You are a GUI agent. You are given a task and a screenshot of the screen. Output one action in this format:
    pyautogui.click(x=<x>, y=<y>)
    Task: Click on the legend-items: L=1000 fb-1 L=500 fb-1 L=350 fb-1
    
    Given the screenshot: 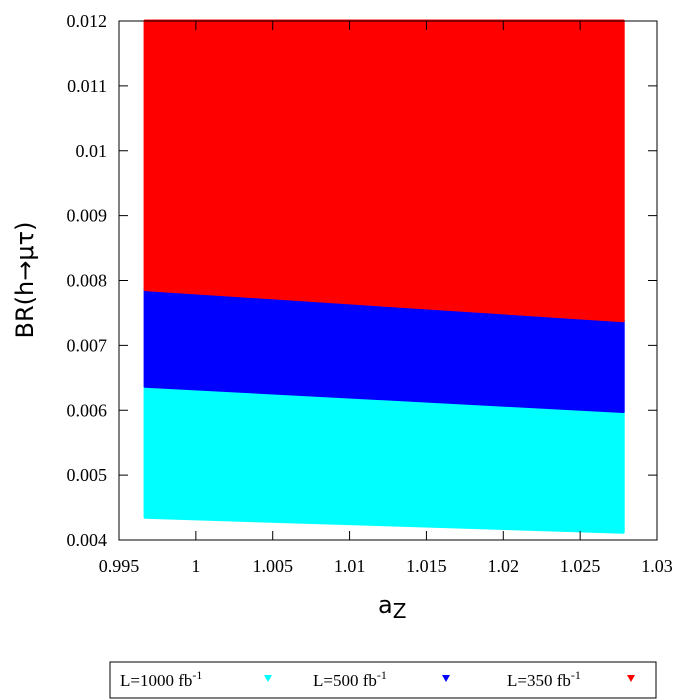 What is the action you would take?
    pyautogui.click(x=377, y=679)
    